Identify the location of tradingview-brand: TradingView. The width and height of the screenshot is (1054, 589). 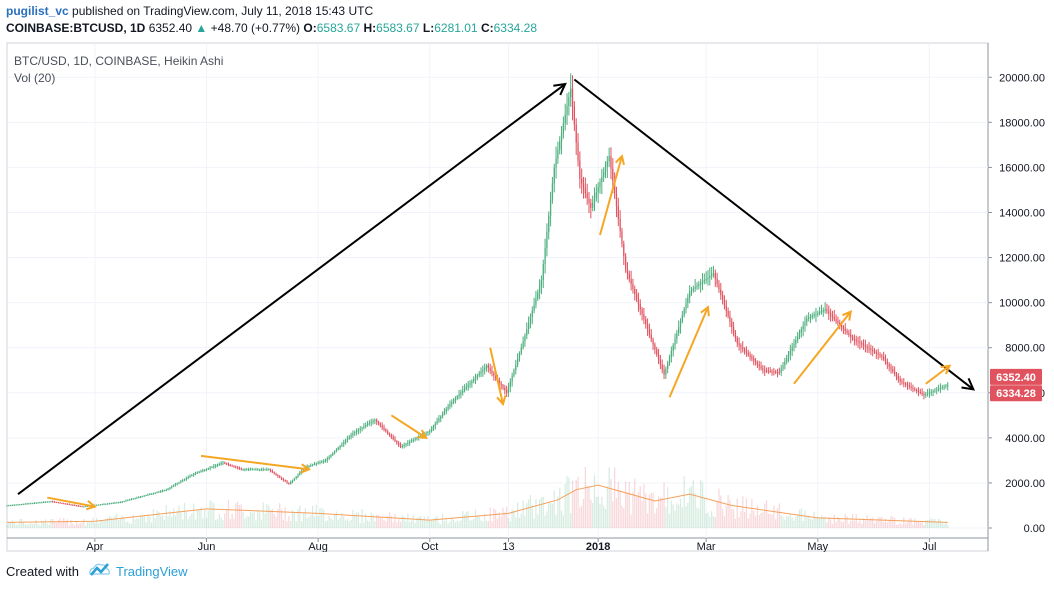
(151, 571).